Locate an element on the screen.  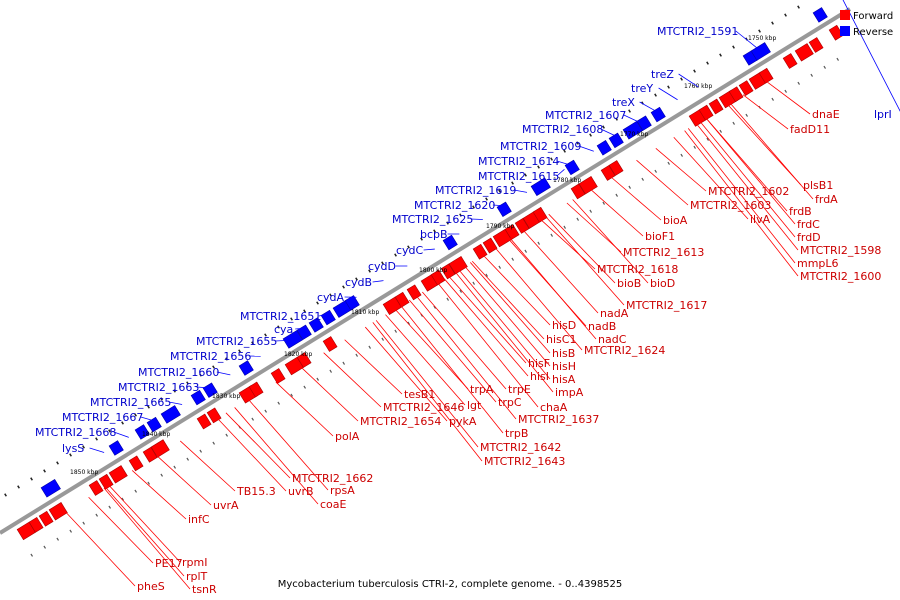
forward-gene-label: rpsA is located at coordinates (342, 490).